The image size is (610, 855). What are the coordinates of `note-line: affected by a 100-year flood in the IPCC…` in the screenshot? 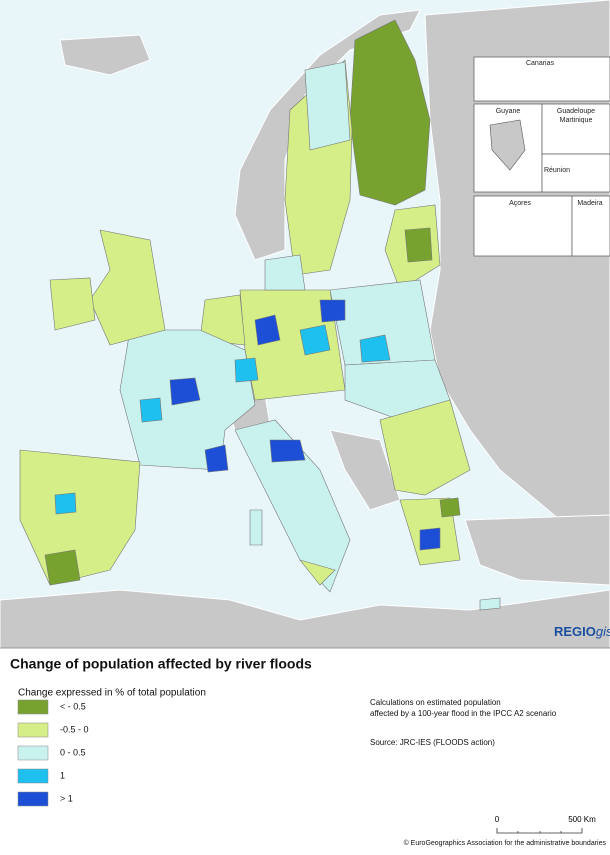 It's located at (463, 713).